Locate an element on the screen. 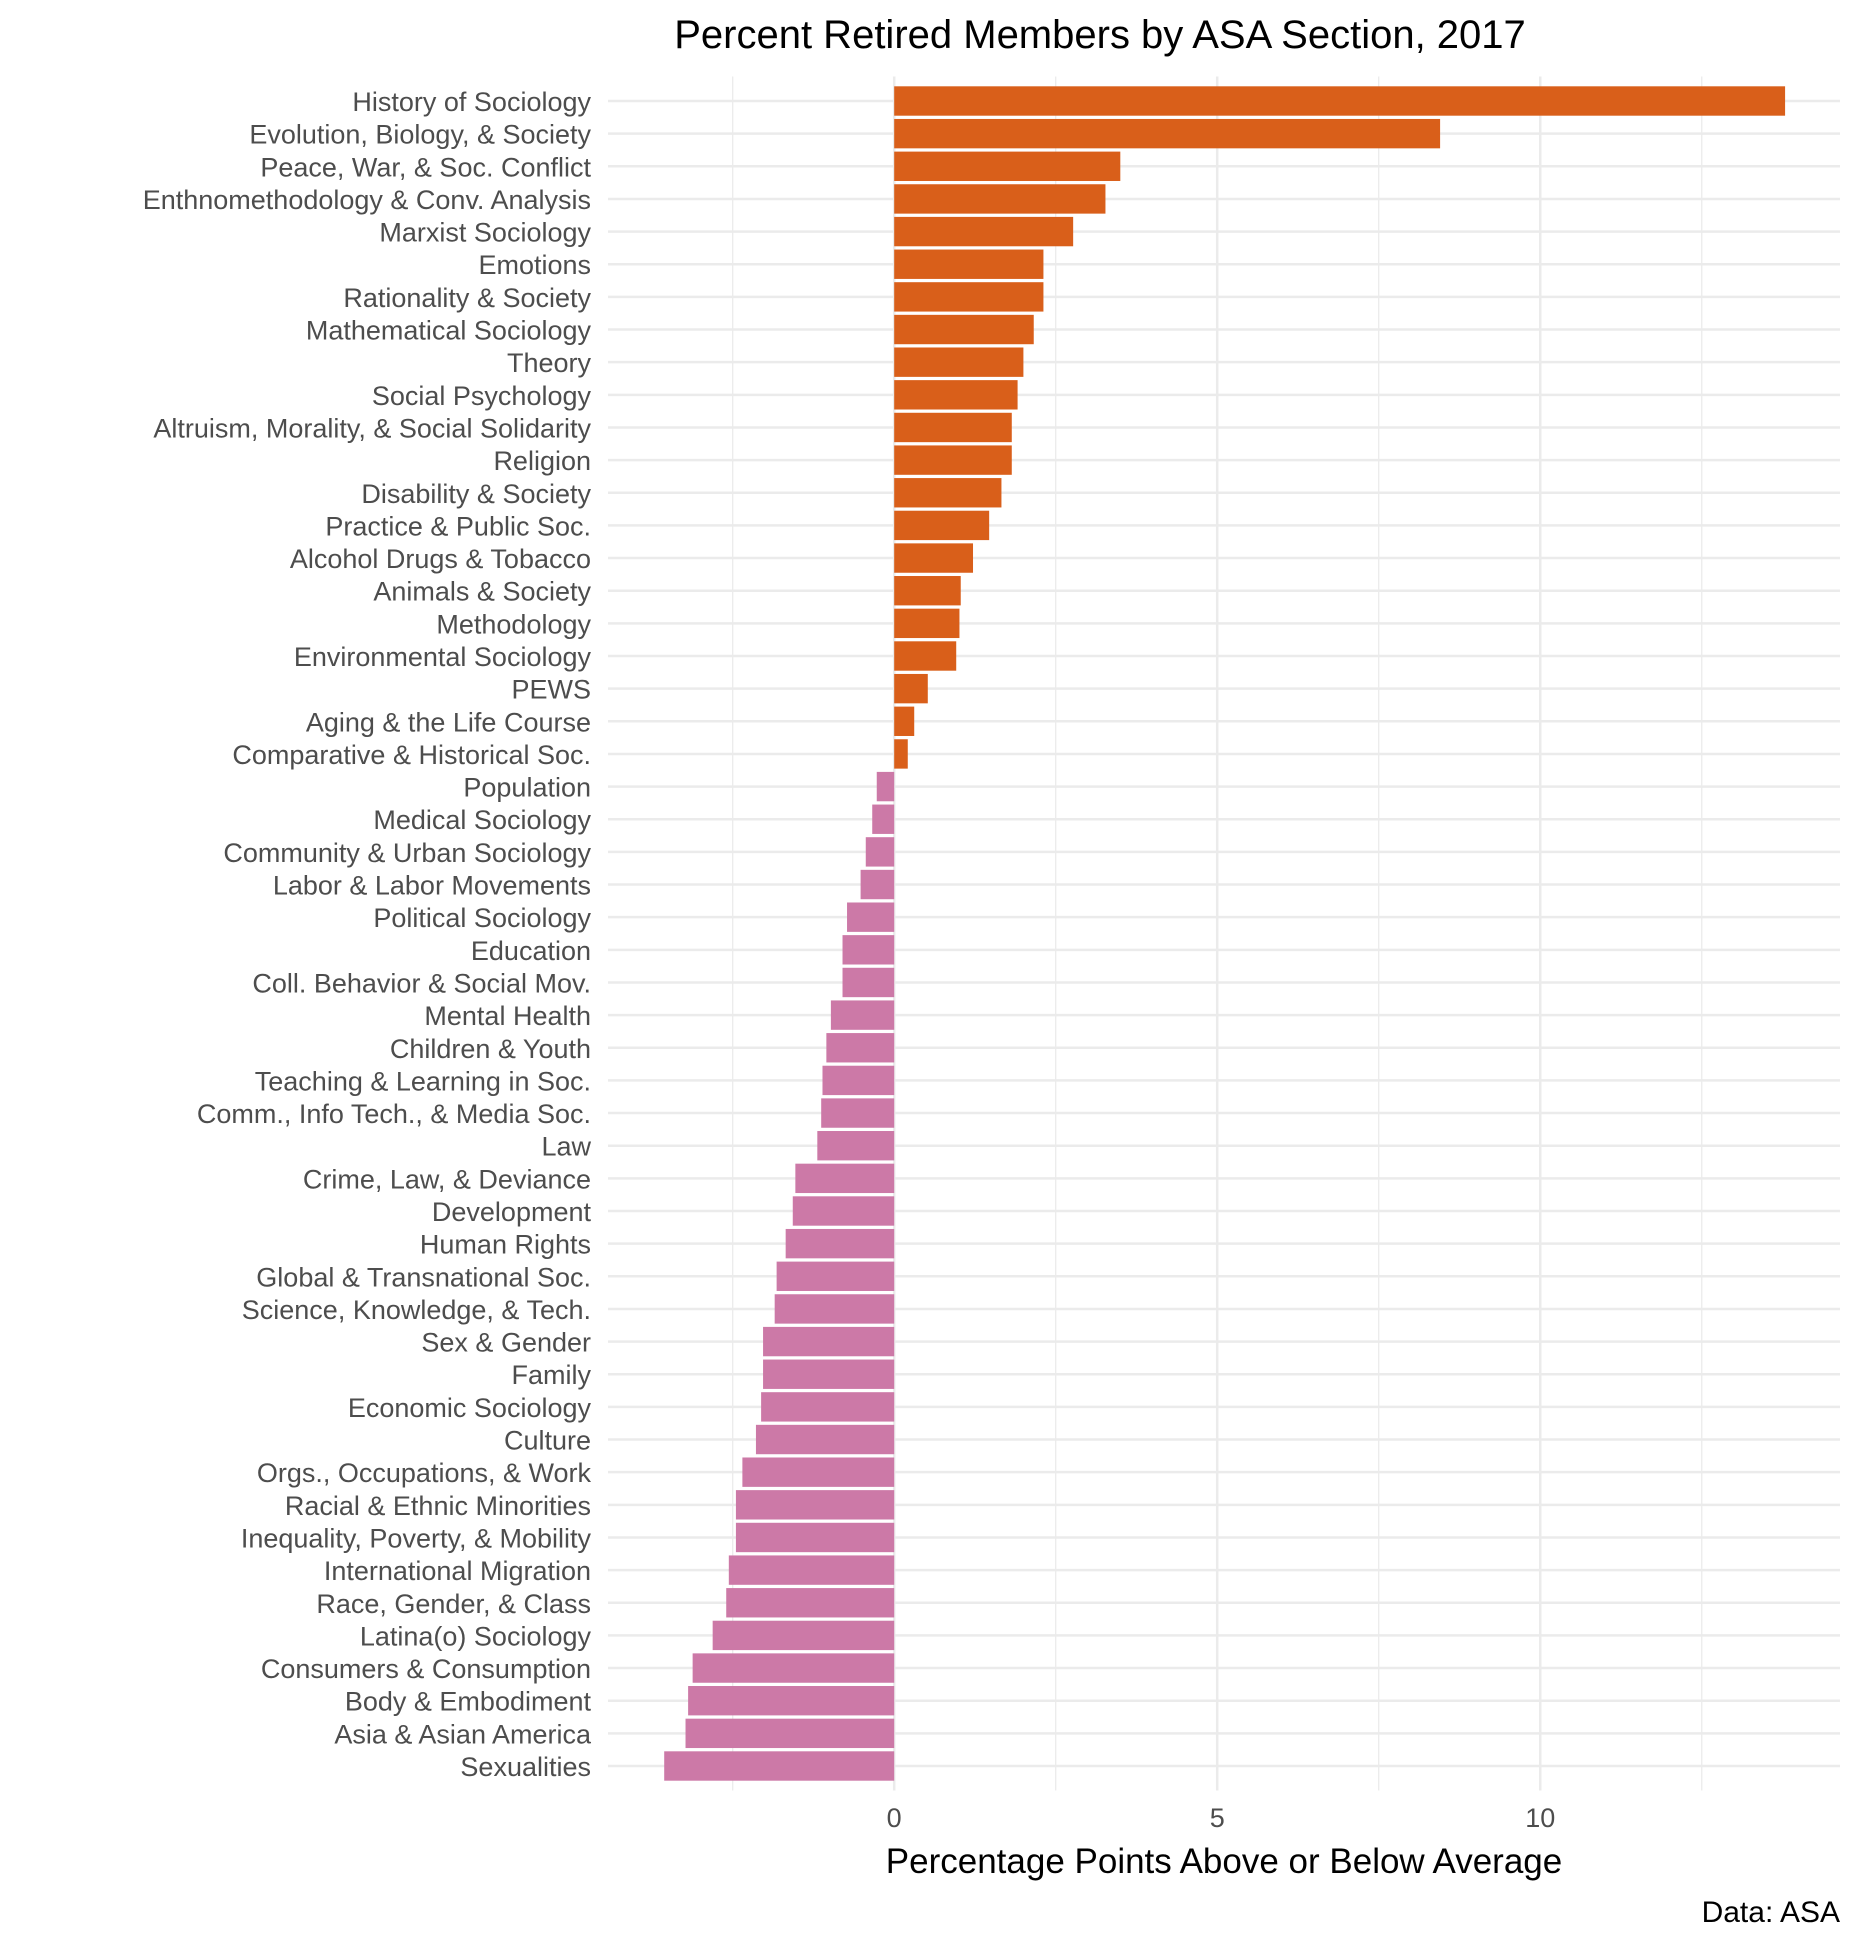 Image resolution: width=1852 pixels, height=1934 pixels. y-tick-label: Political Sociology is located at coordinates (482, 918).